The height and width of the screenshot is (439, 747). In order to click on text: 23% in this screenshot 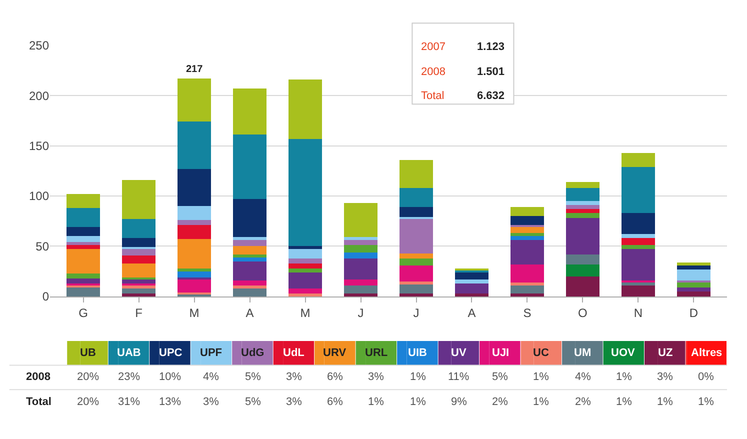, I will do `click(129, 377)`.